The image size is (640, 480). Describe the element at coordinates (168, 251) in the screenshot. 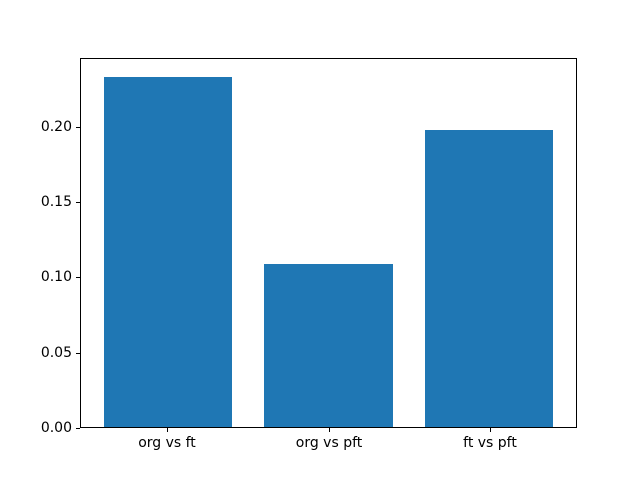

I see `bar-org-vs-ft` at that location.